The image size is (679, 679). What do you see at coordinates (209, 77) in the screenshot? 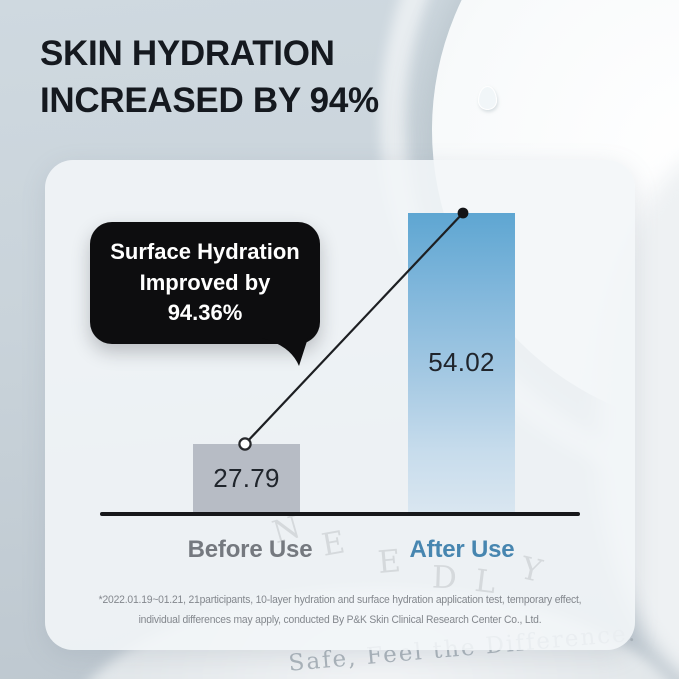
I see `headline: SKIN HYDRATION INCREASED BY 94%` at bounding box center [209, 77].